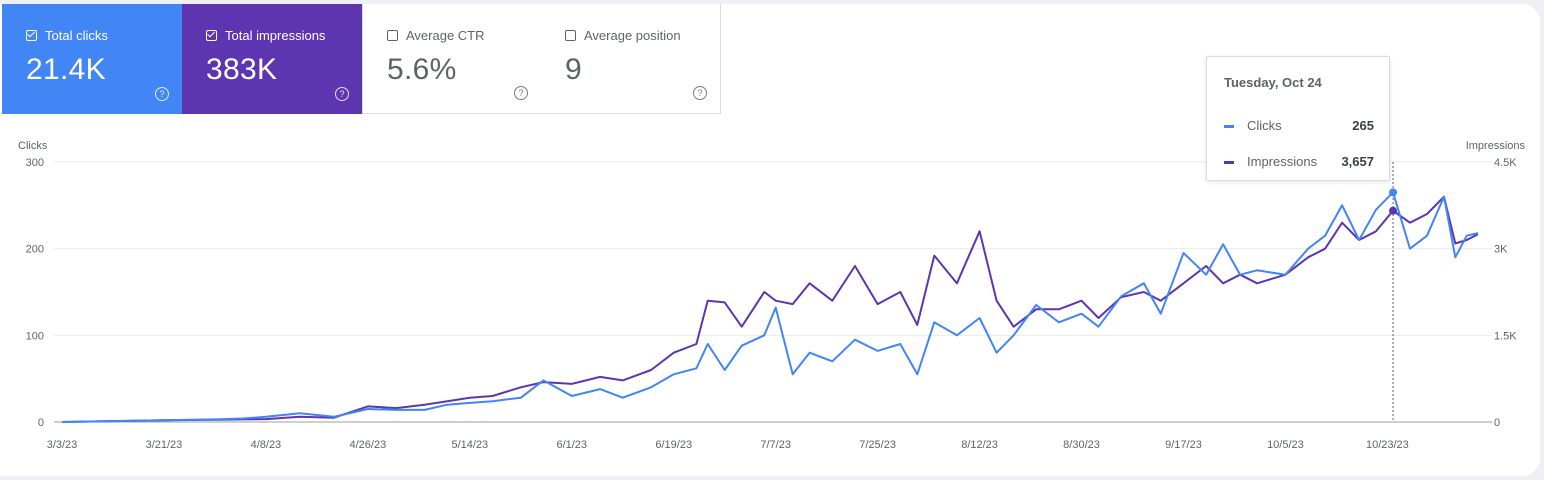 Image resolution: width=1544 pixels, height=480 pixels. Describe the element at coordinates (422, 69) in the screenshot. I see `average-ctr-value: 5.6%` at that location.